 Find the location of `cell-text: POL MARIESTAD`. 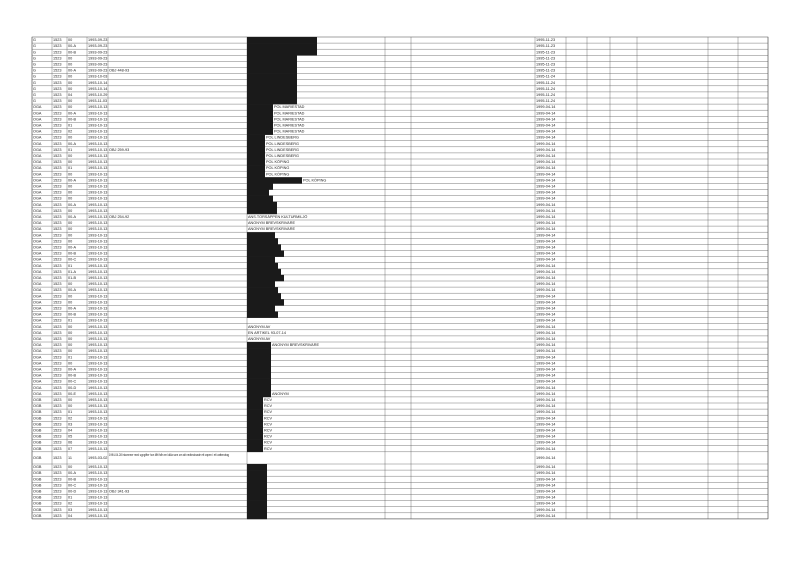

cell-text: POL MARIESTAD is located at coordinates (289, 119).